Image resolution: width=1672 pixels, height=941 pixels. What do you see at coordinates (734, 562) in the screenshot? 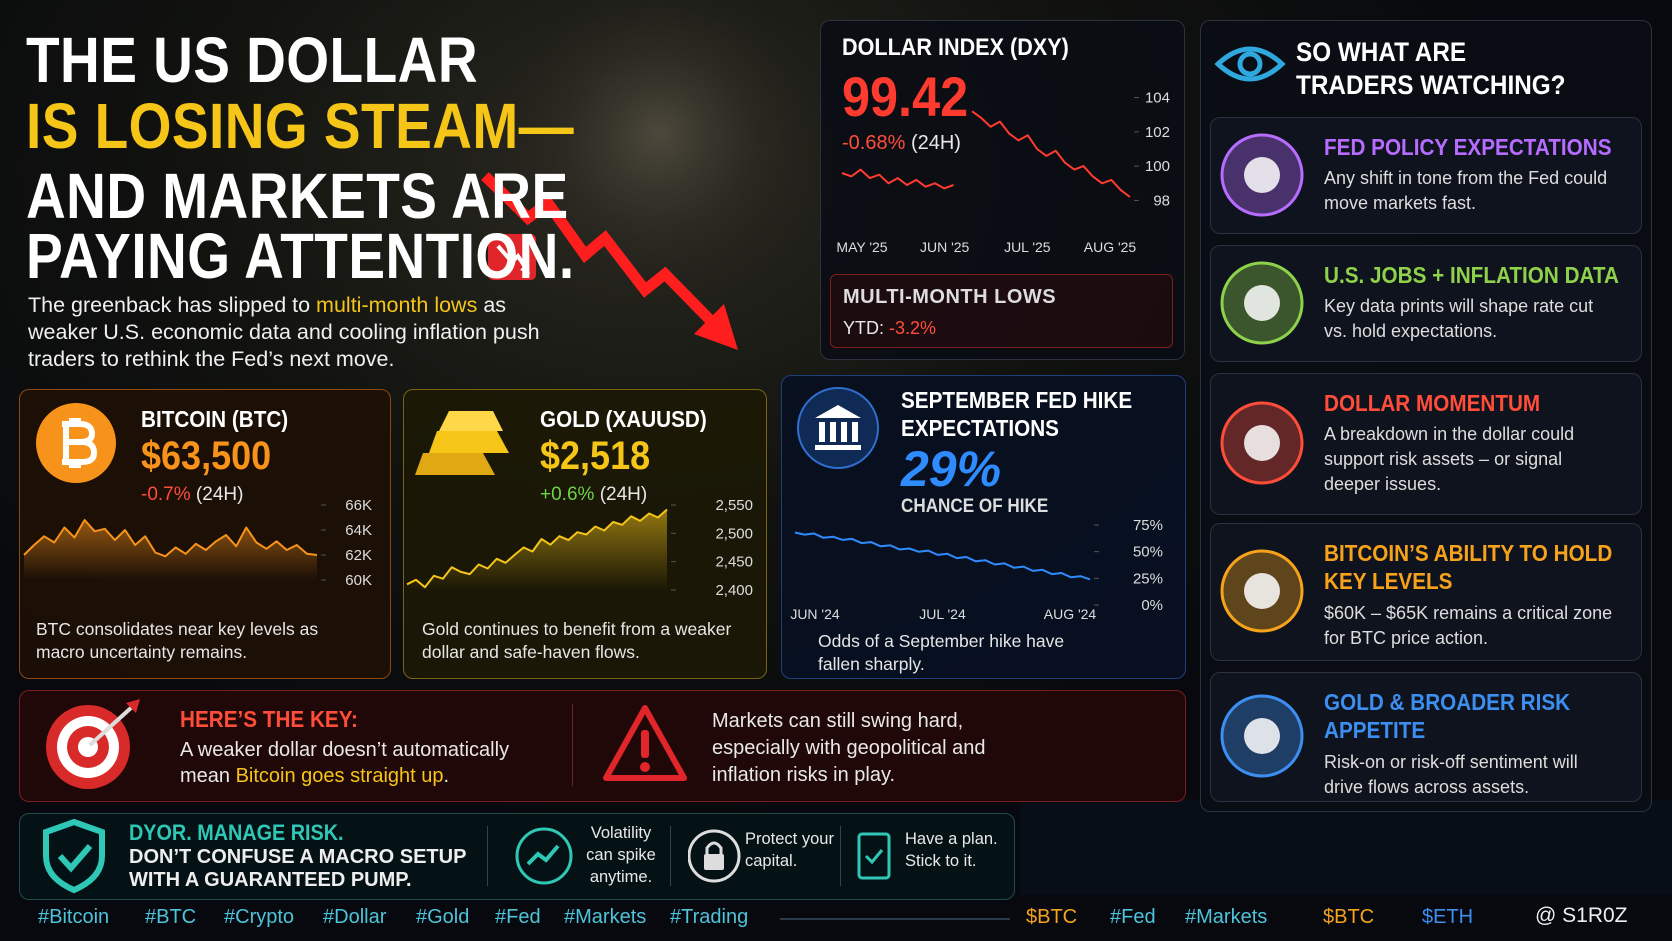
I see `y-tick-label: 2,450` at bounding box center [734, 562].